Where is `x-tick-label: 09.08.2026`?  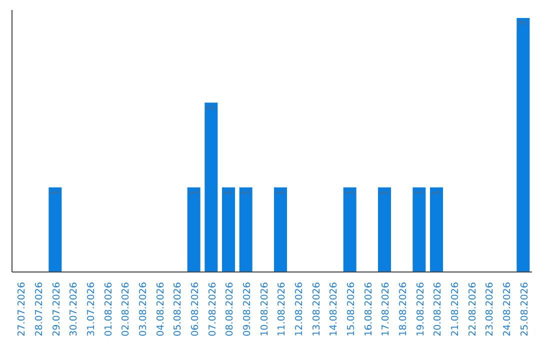 x-tick-label: 09.08.2026 is located at coordinates (247, 309).